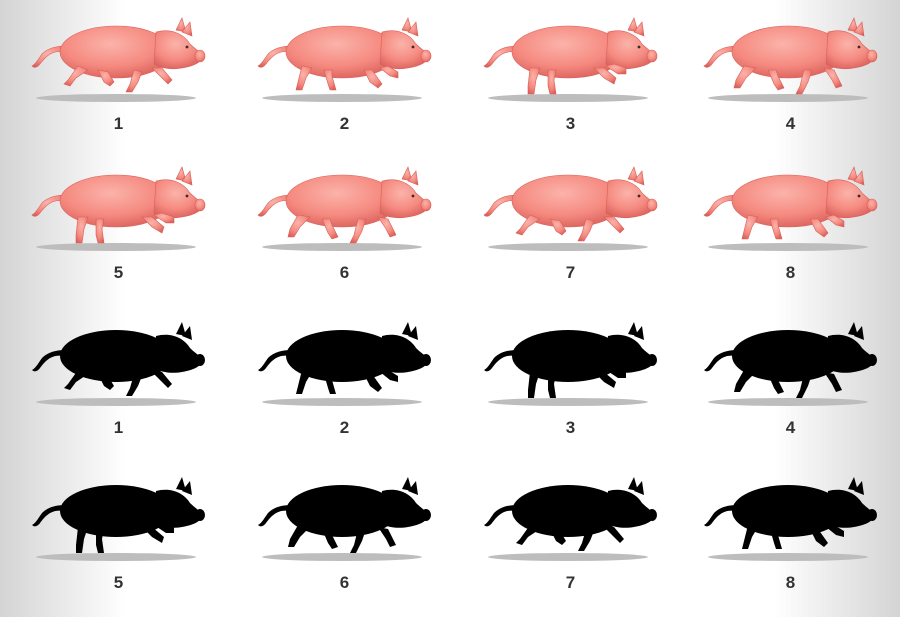 The image size is (900, 617). I want to click on animation-frame-1-4: 4, so click(789, 82).